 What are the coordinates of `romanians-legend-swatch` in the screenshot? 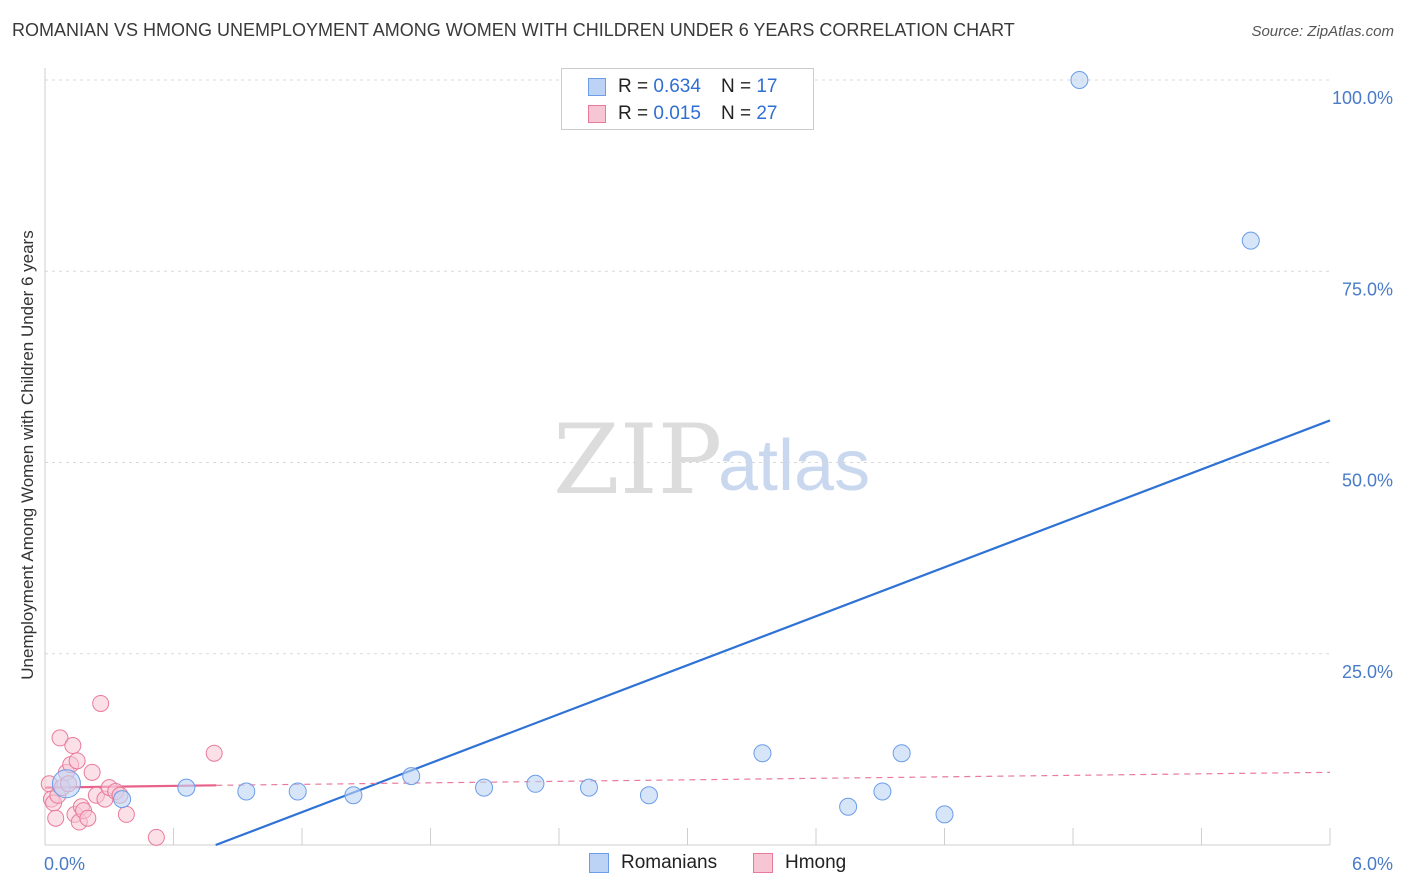 It's located at (599, 863).